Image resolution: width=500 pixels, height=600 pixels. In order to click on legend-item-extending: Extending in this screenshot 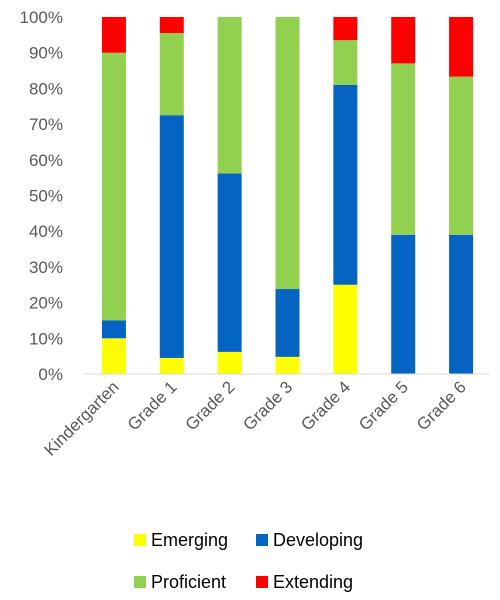, I will do `click(304, 582)`.